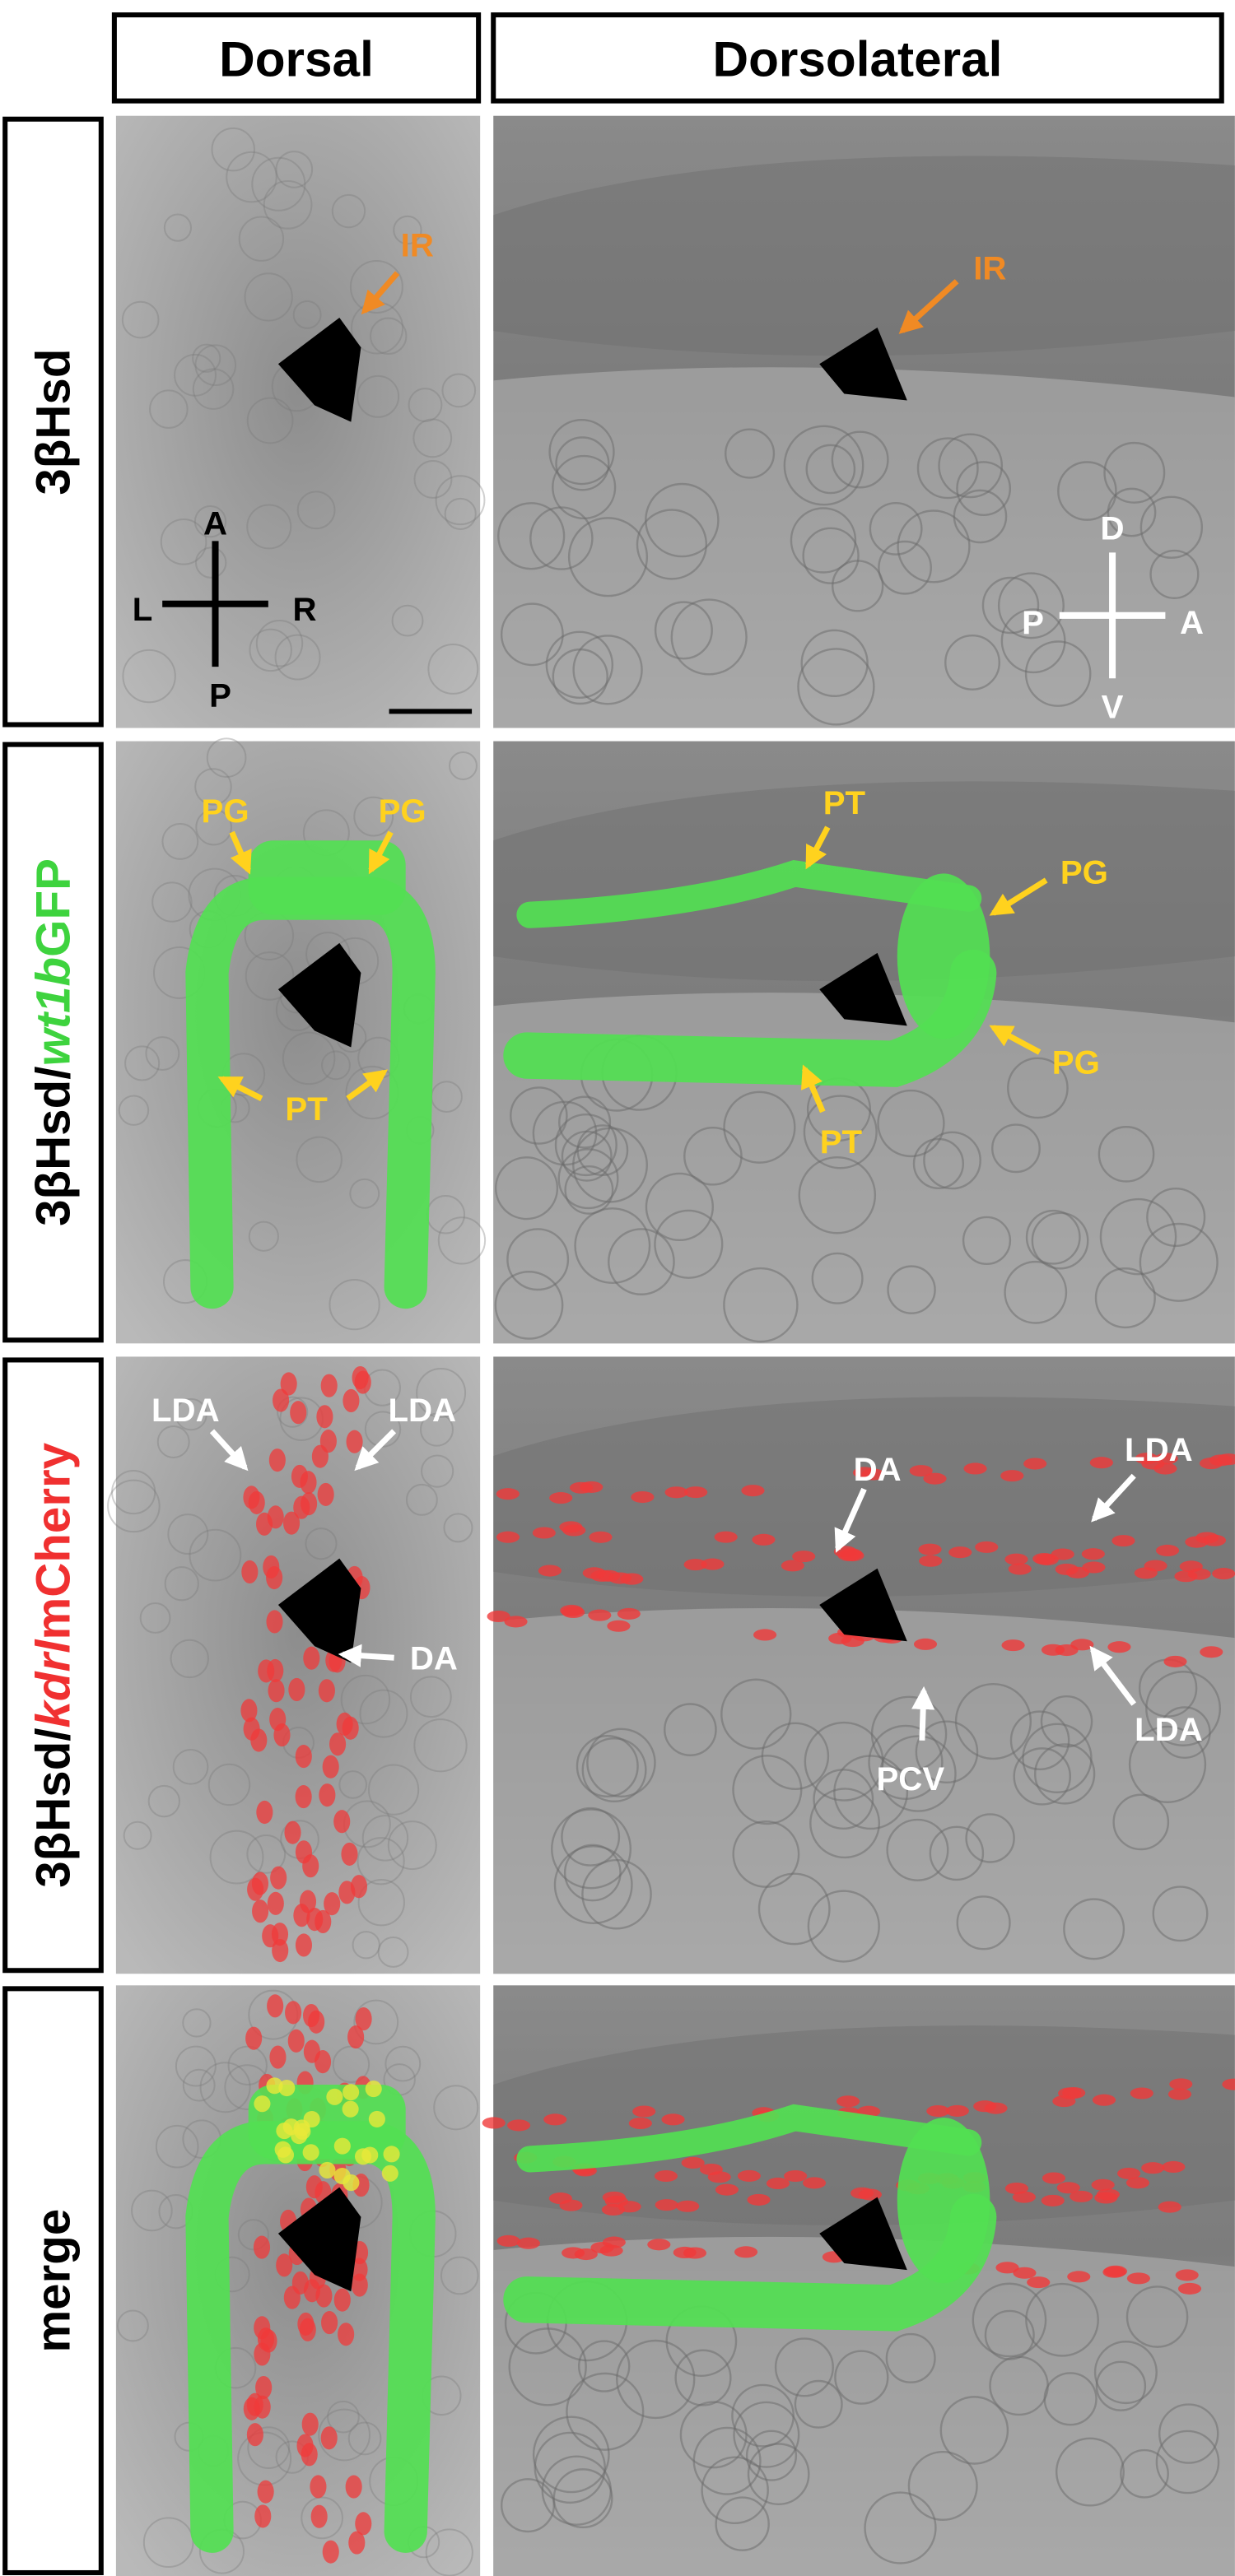 This screenshot has height=2576, width=1235. Describe the element at coordinates (299, 2136) in the screenshot. I see `colocalization` at that location.